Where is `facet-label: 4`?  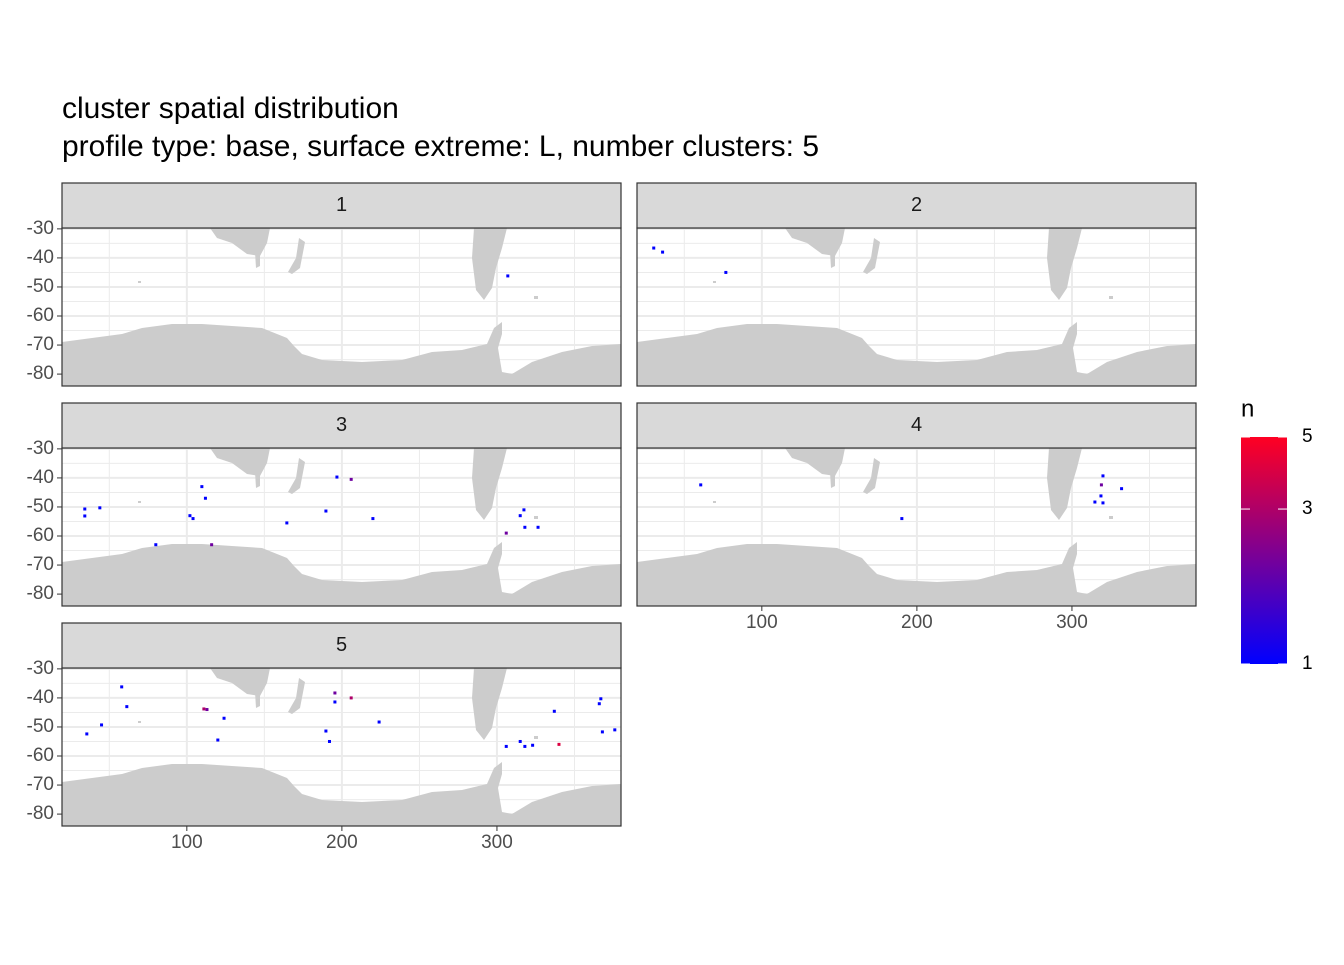 facet-label: 4 is located at coordinates (916, 425).